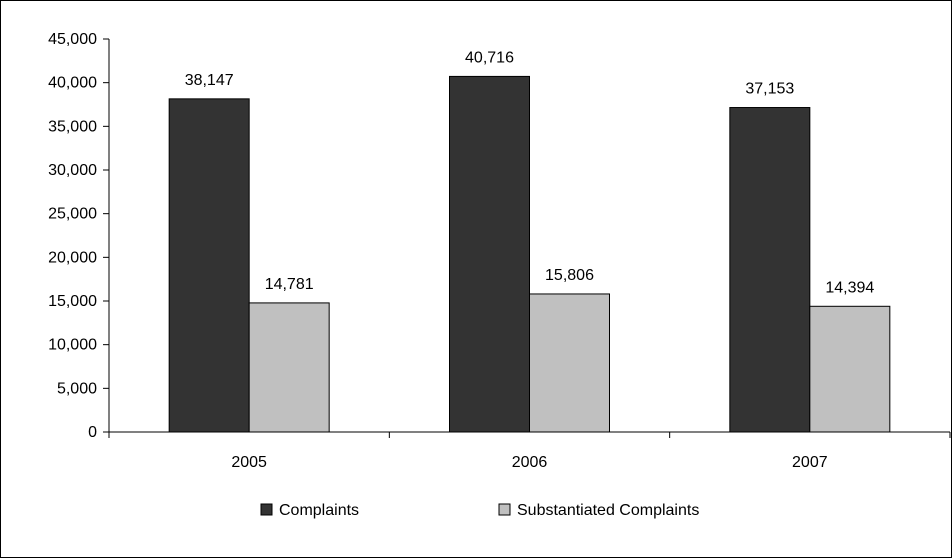 The height and width of the screenshot is (558, 952). Describe the element at coordinates (209, 80) in the screenshot. I see `data-label: 38,147` at that location.